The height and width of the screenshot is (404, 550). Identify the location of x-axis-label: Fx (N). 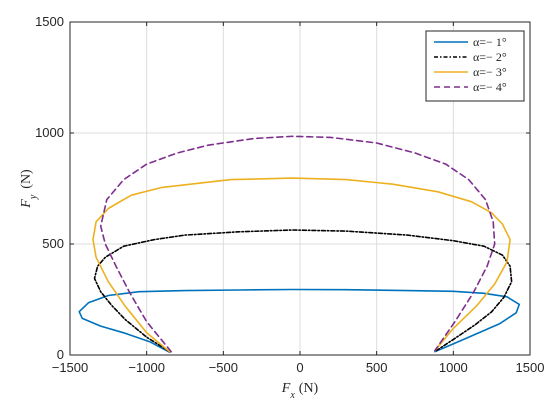
(300, 391).